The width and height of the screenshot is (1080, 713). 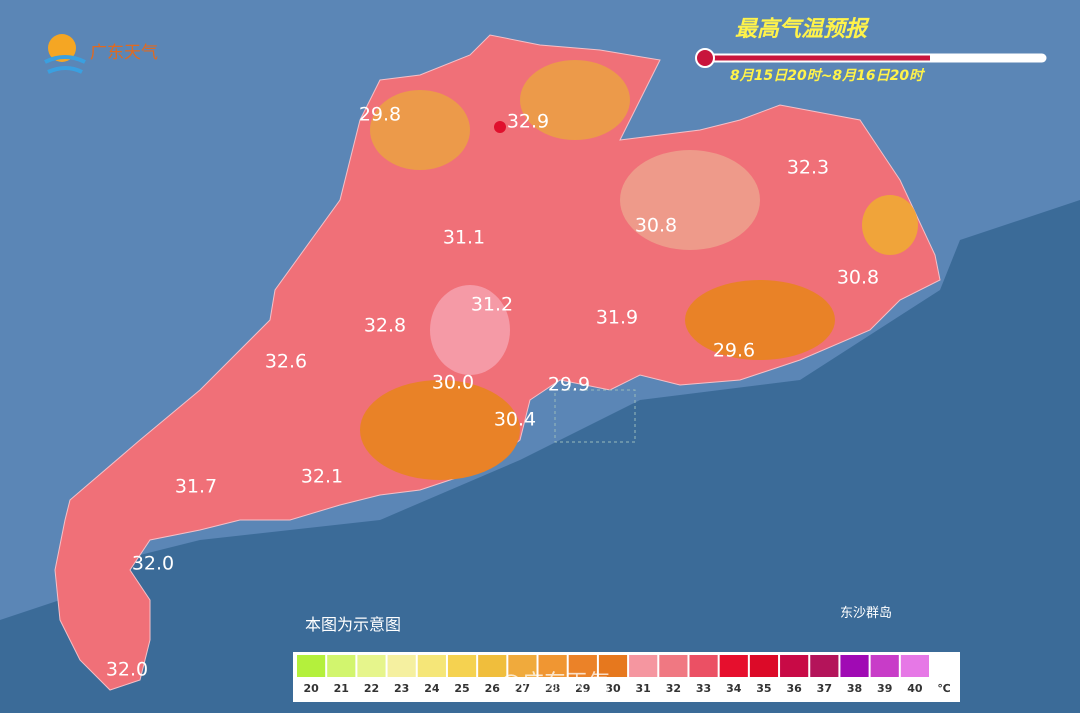 What do you see at coordinates (828, 76) in the screenshot?
I see `subtitle: 8月15日20时~8月16日20时` at bounding box center [828, 76].